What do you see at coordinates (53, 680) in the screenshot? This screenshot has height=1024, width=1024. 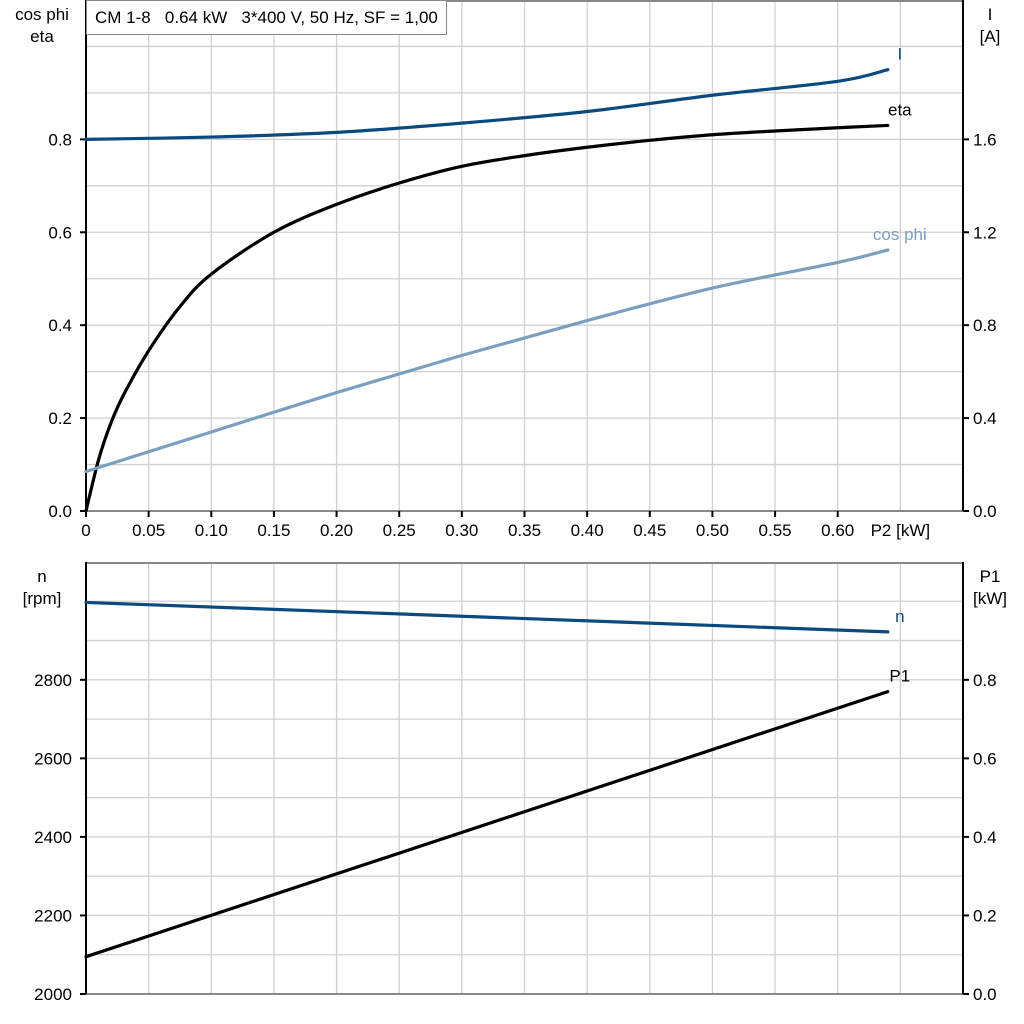 I see `y-tick-label-left: 2800` at bounding box center [53, 680].